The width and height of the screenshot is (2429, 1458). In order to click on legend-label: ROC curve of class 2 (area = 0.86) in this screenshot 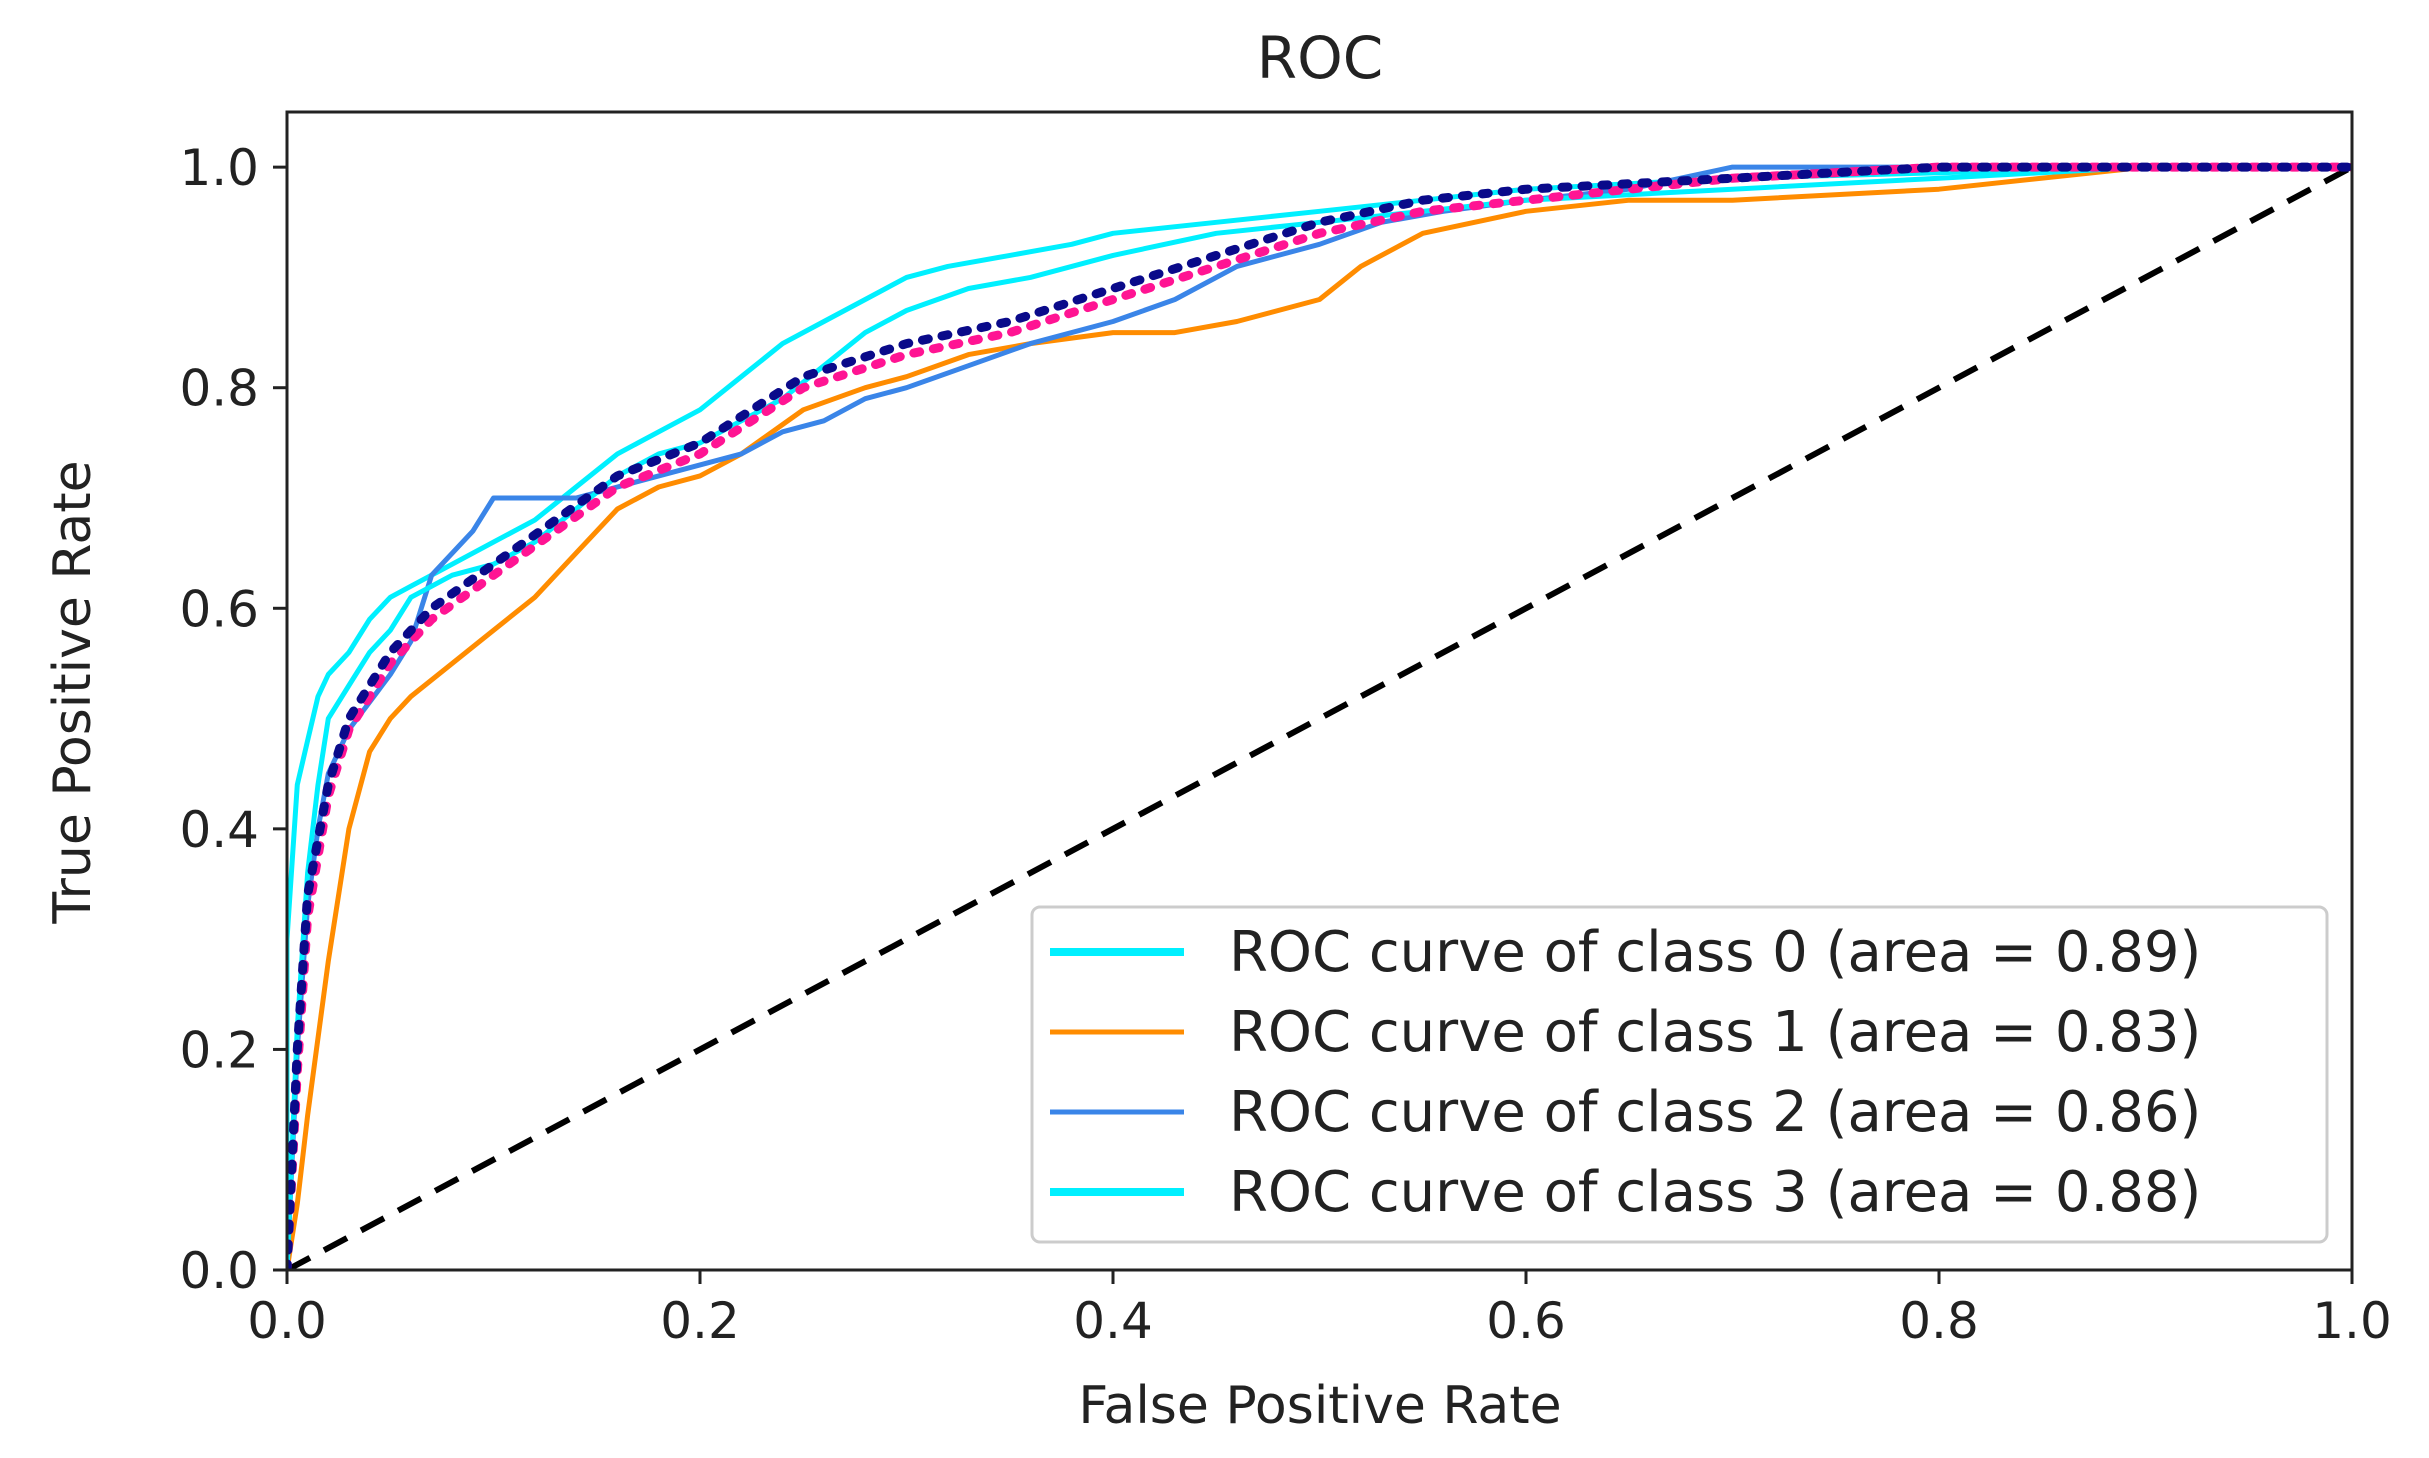, I will do `click(1715, 1112)`.